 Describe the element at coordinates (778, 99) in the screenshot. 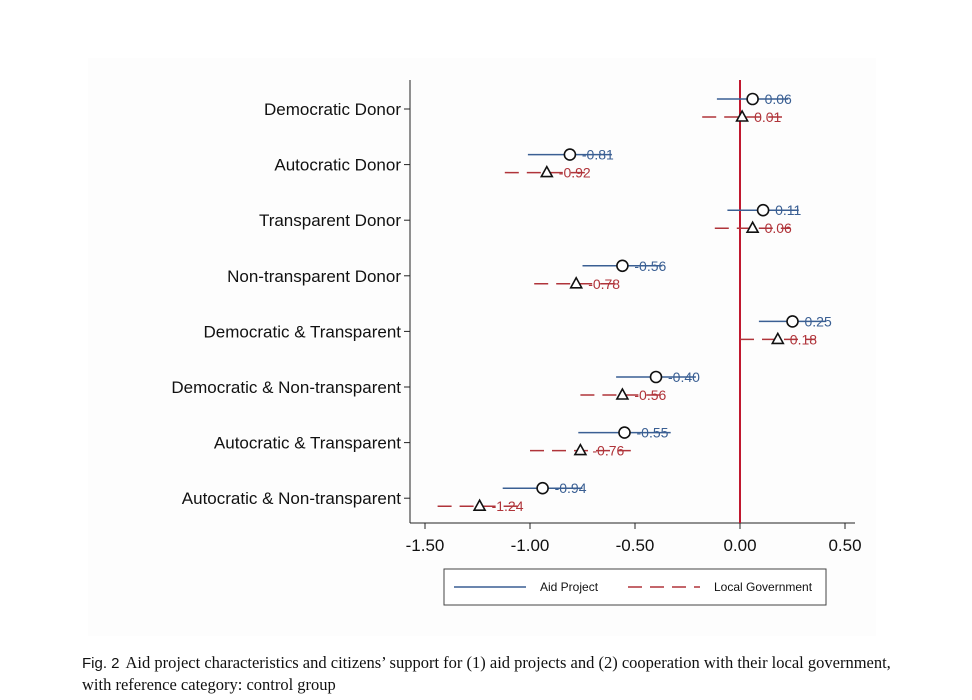

I see `aid-project-value-label: 0.06` at that location.